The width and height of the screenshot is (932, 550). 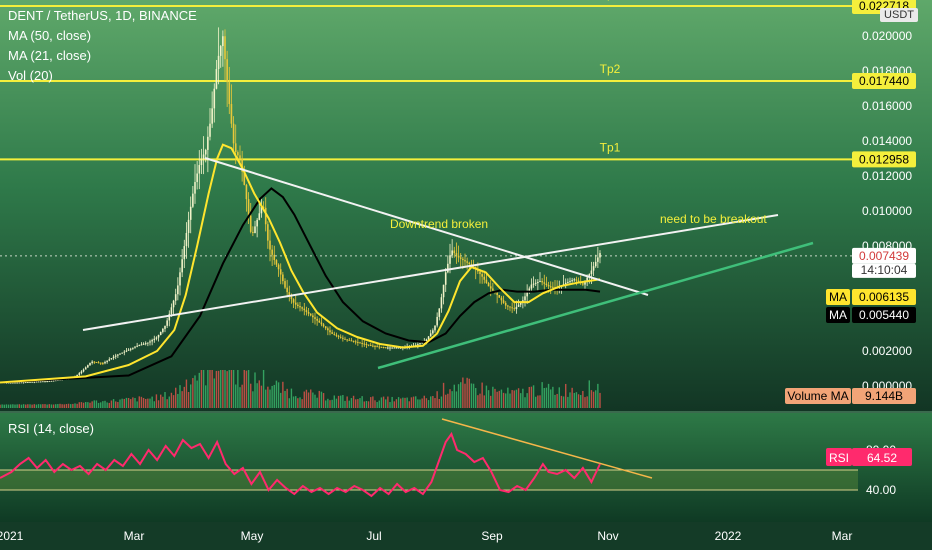 I want to click on time-tick: May, so click(x=252, y=536).